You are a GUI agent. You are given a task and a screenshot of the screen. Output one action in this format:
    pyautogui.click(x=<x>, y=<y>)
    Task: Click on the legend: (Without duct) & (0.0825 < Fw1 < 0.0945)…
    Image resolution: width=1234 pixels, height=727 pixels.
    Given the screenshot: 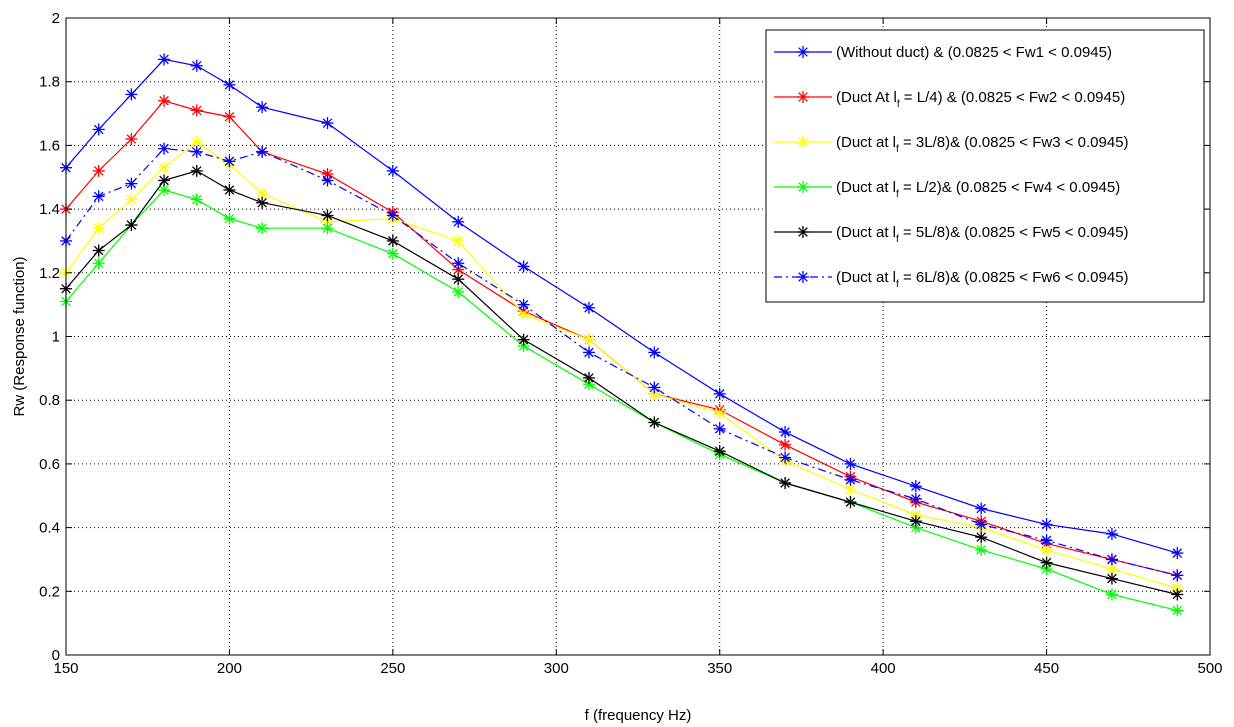 What is the action you would take?
    pyautogui.click(x=985, y=166)
    